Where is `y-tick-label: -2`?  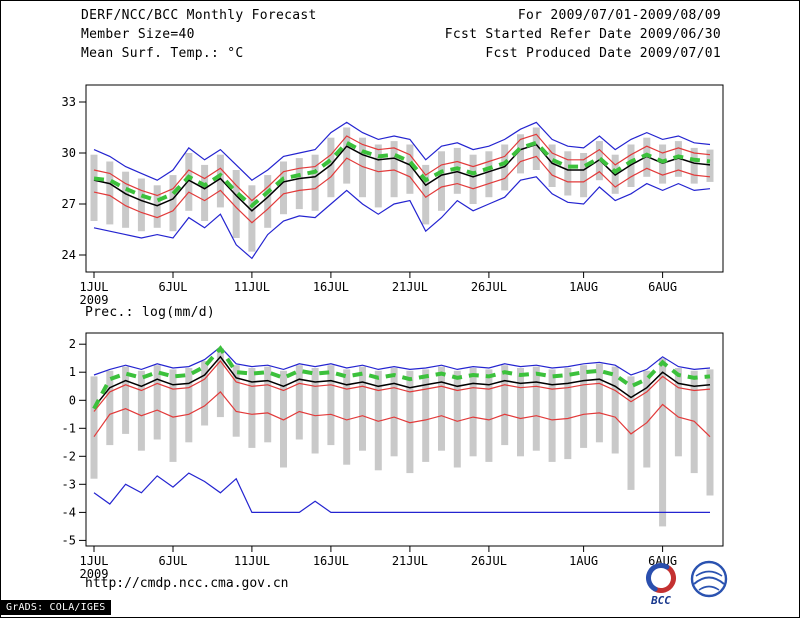
y-tick-label: -2 is located at coordinates (69, 456).